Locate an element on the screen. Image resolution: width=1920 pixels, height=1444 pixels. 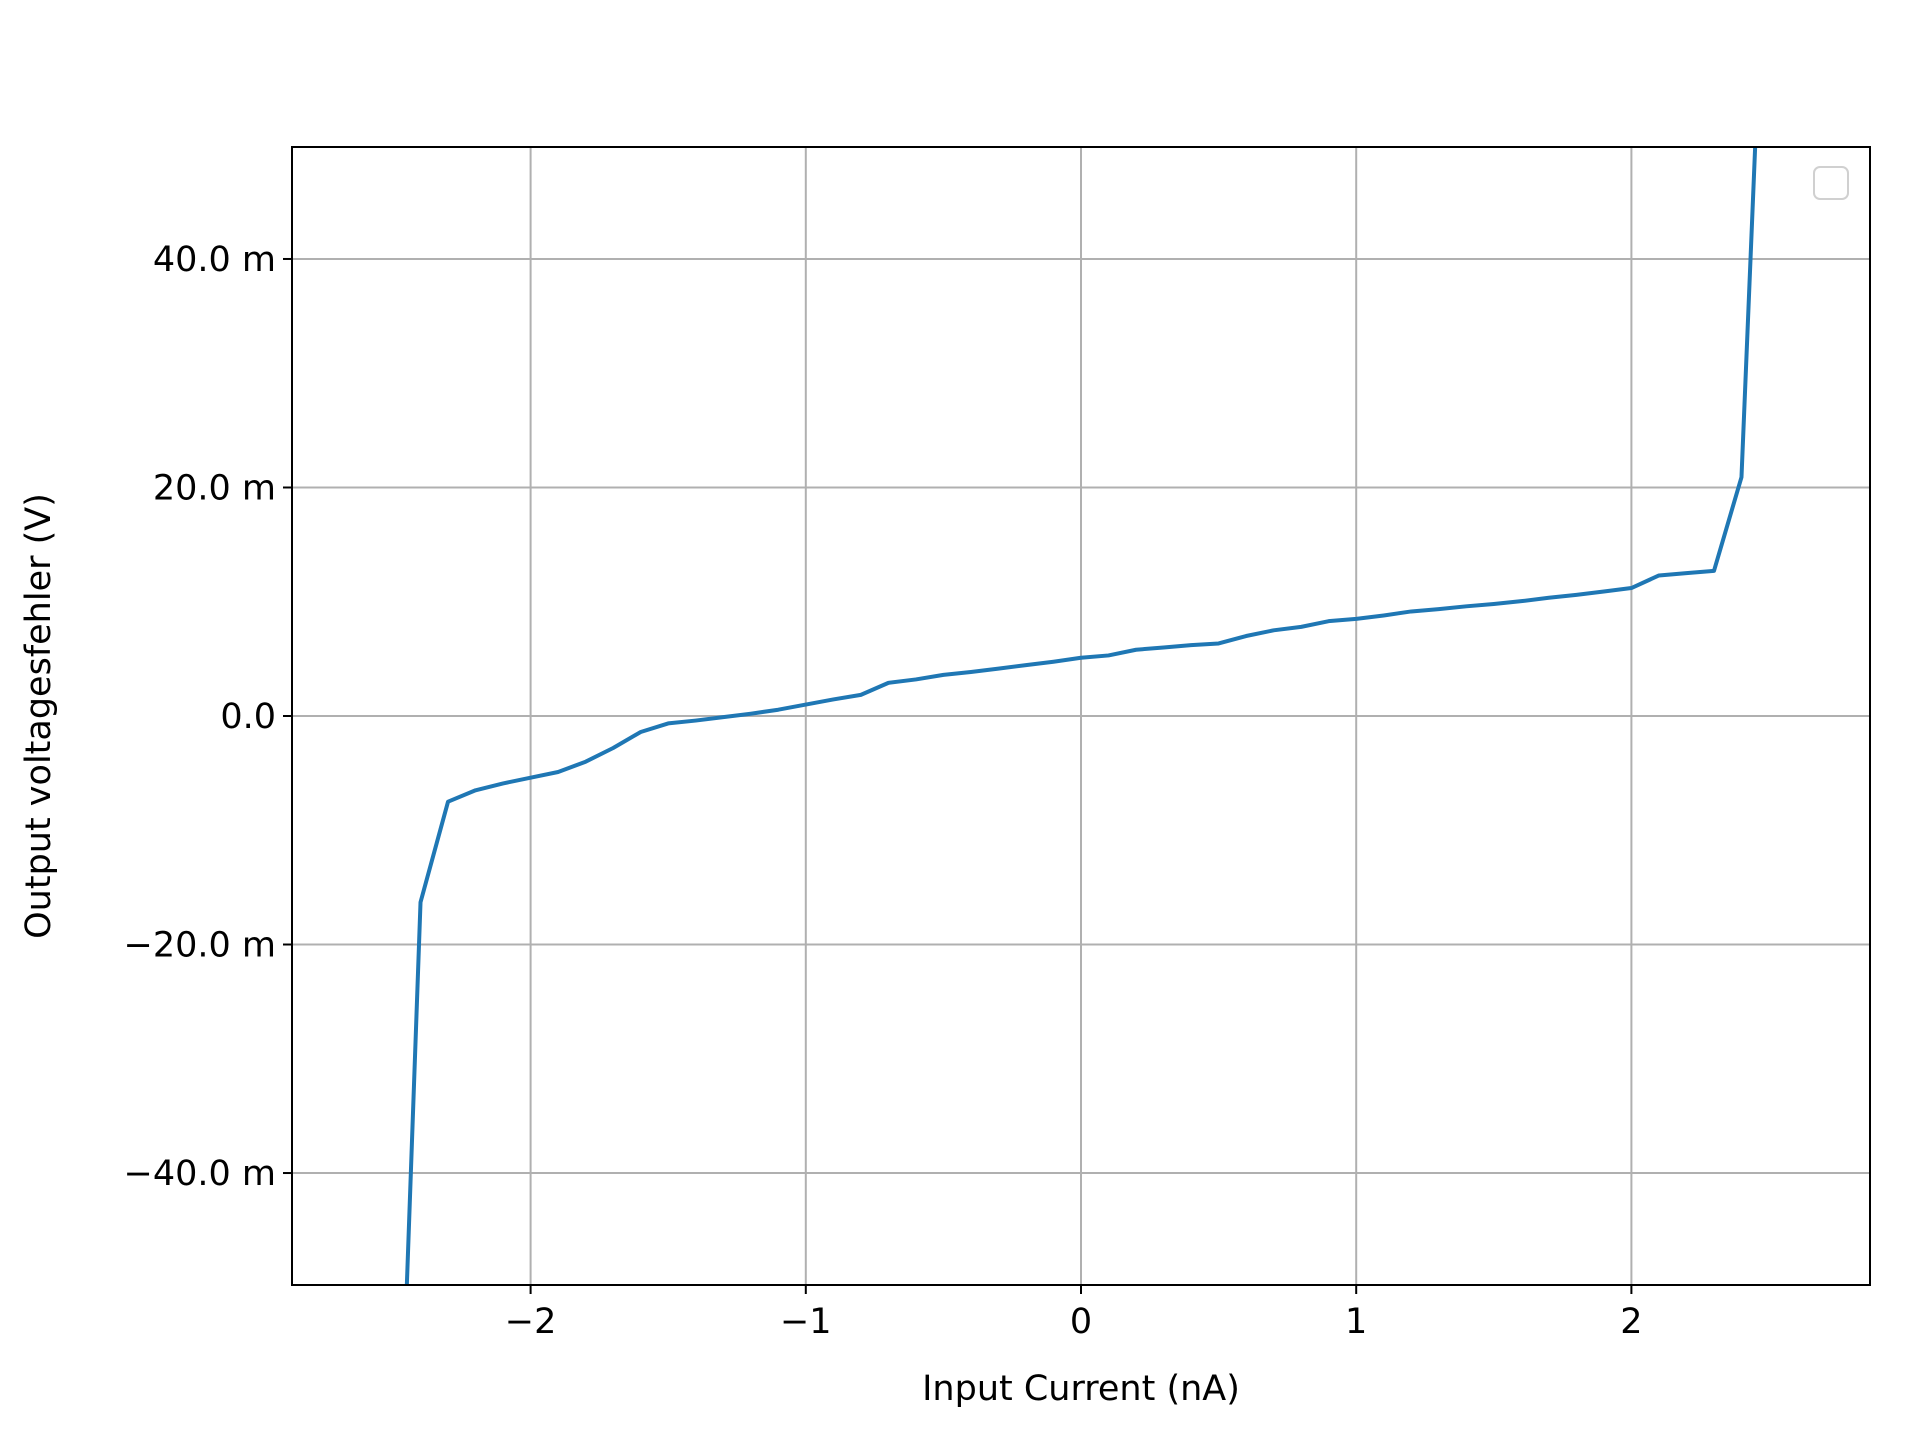
y-tick-label: 20.0 m is located at coordinates (214, 488).